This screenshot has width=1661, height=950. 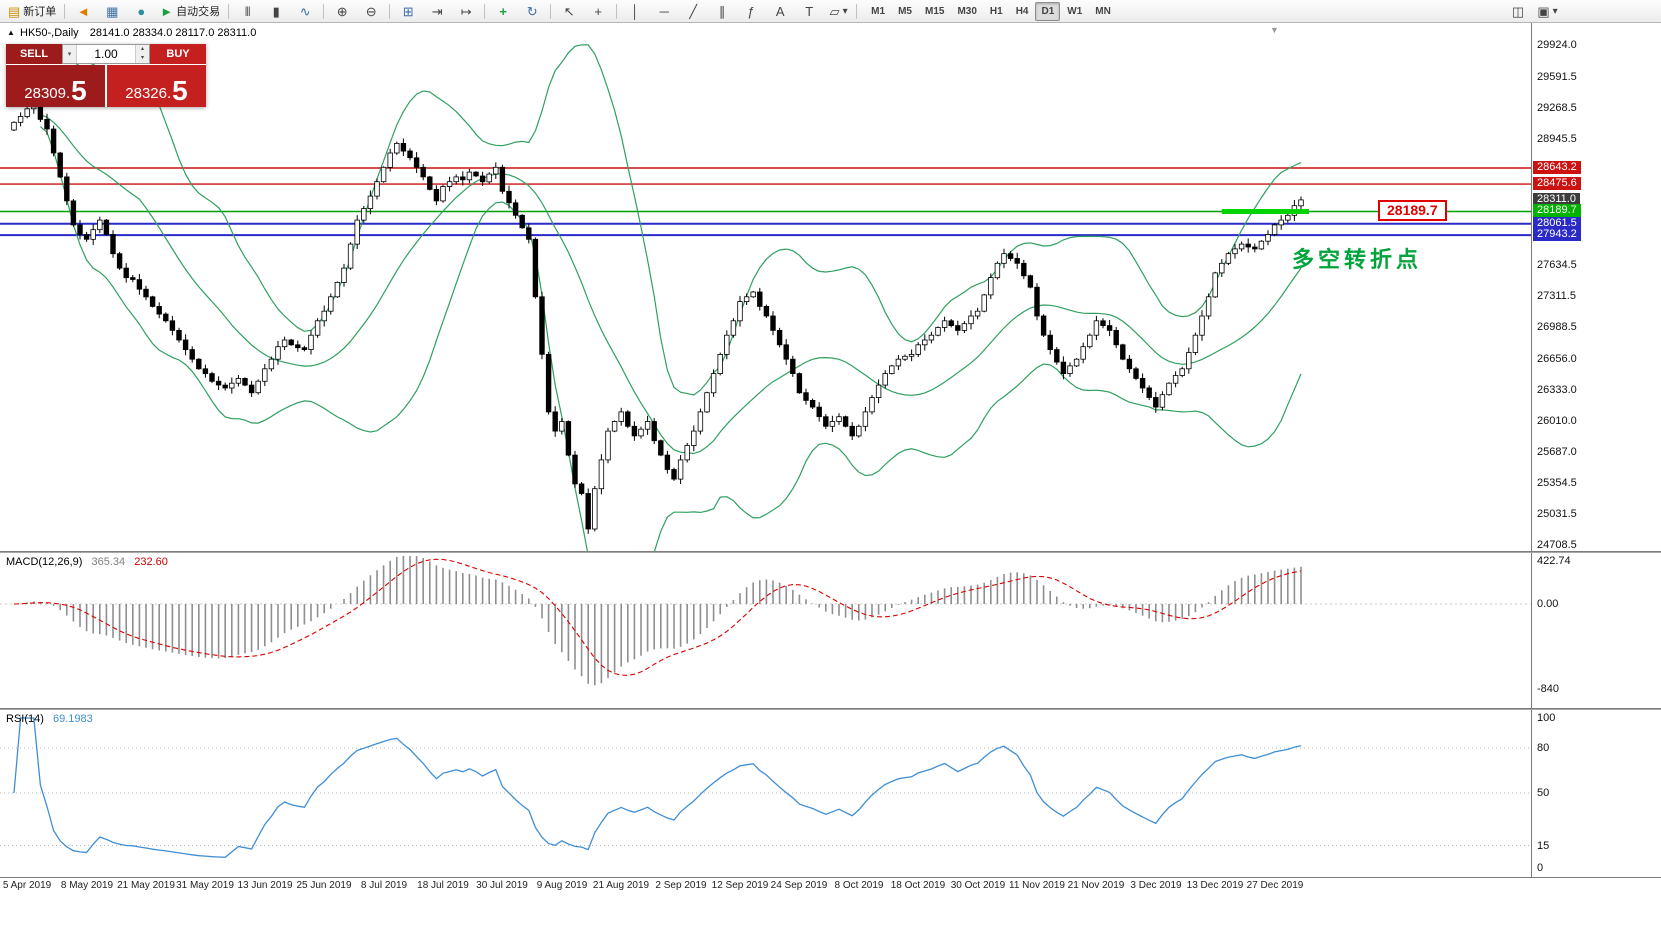 What do you see at coordinates (532, 11) in the screenshot?
I see `refresh-button: ↻` at bounding box center [532, 11].